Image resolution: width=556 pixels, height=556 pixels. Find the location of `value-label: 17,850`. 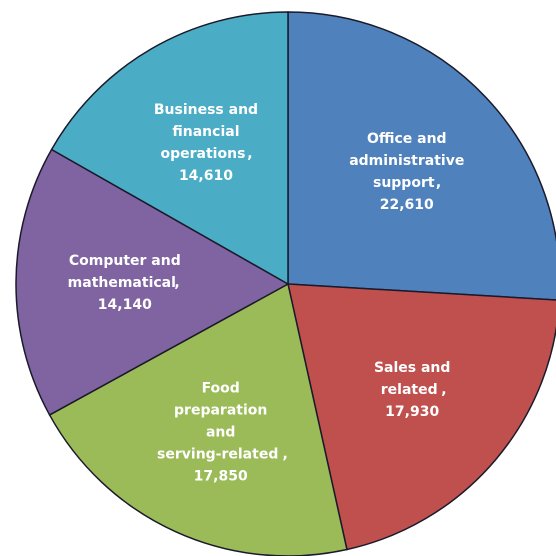

value-label: 17,850 is located at coordinates (221, 477).